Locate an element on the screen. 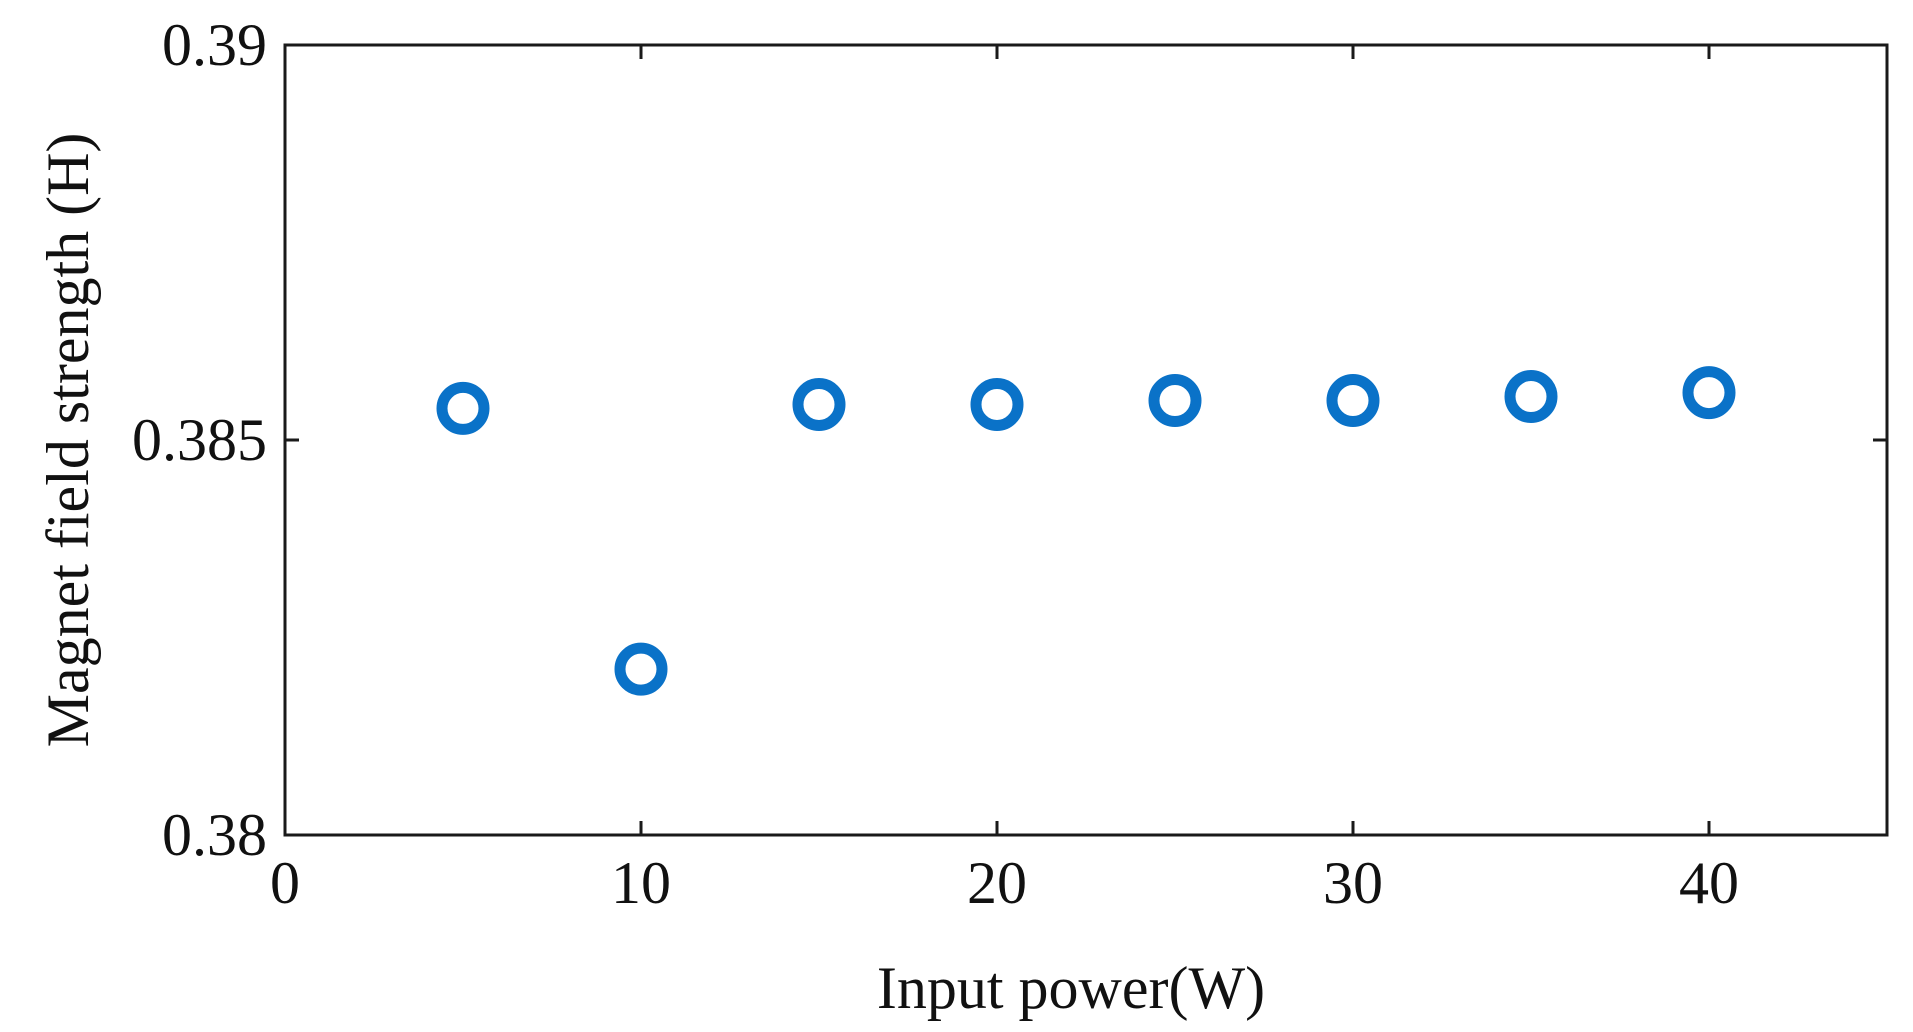 The height and width of the screenshot is (1032, 1913). x-tick-label: 40 is located at coordinates (1709, 883).